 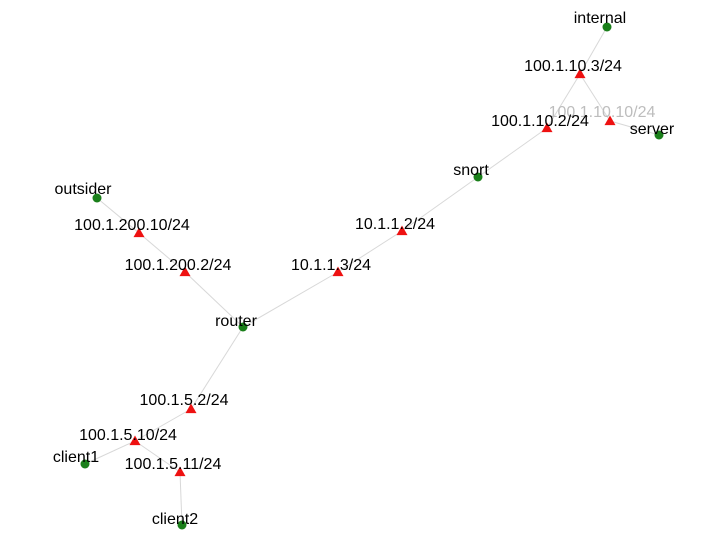 I want to click on host-label-router: router, so click(x=236, y=321).